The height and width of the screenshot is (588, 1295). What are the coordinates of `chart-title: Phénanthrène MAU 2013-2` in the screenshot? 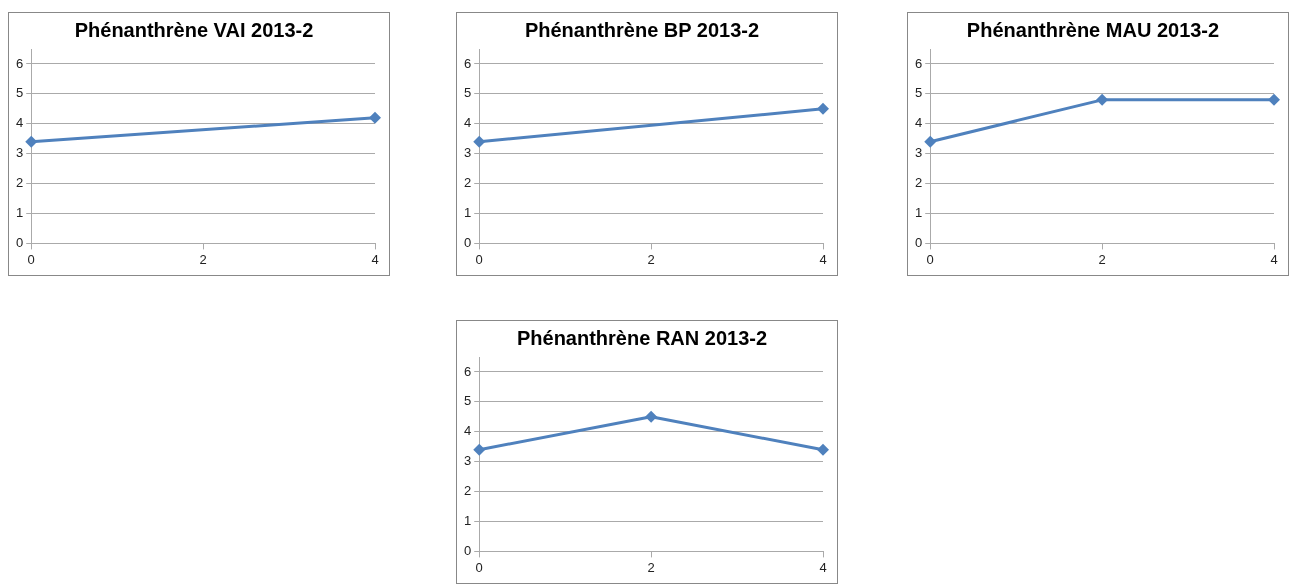 It's located at (1093, 29).